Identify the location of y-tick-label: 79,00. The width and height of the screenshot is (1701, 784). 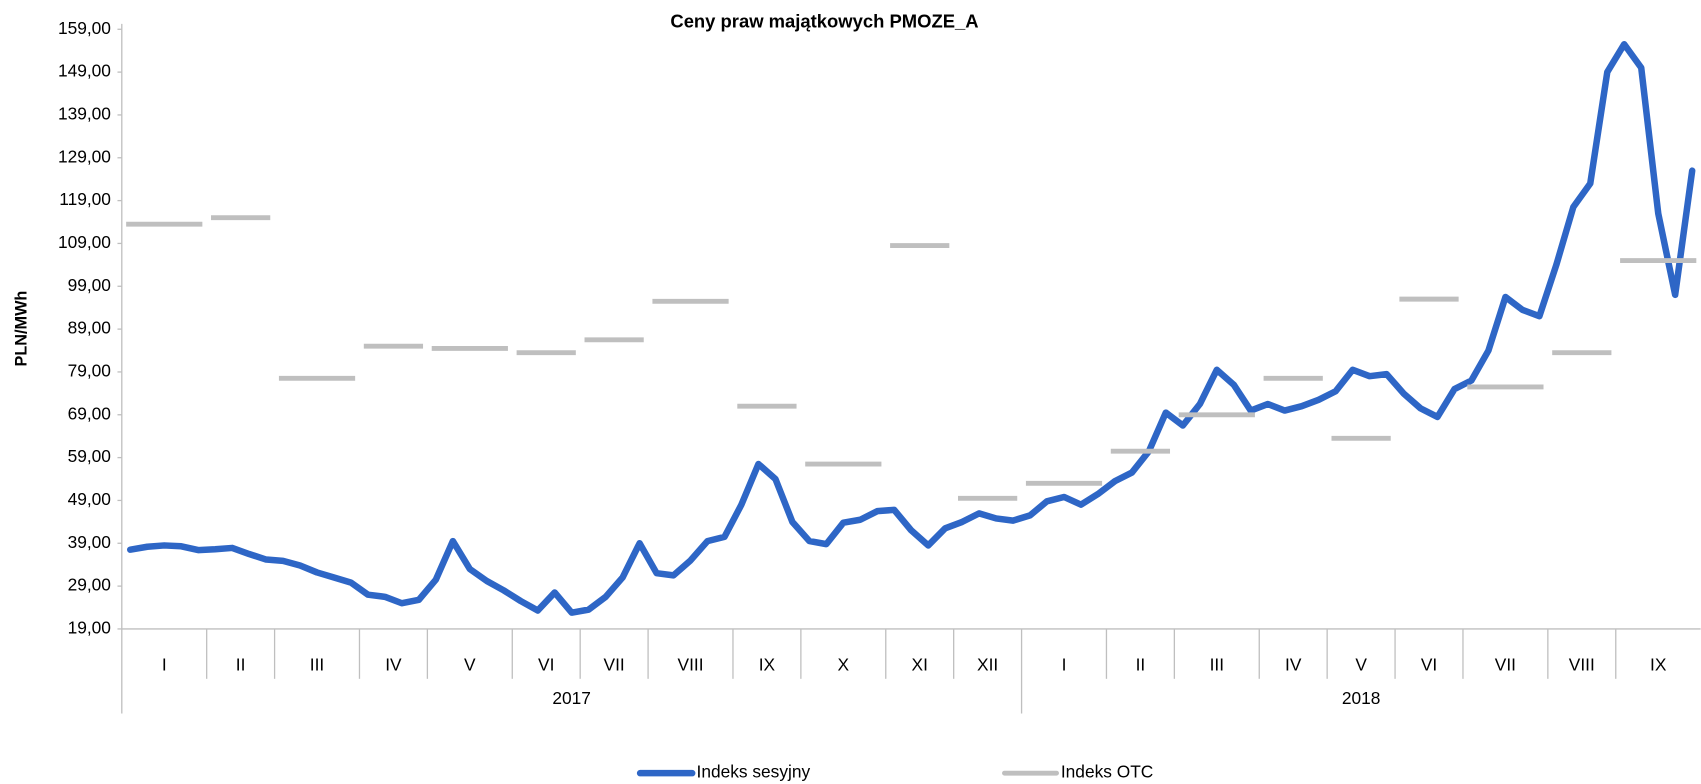
(89, 371).